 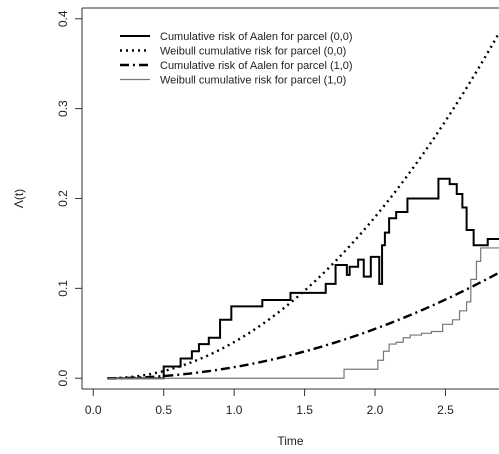 What do you see at coordinates (63, 198) in the screenshot?
I see `y-tick-label: 0.2` at bounding box center [63, 198].